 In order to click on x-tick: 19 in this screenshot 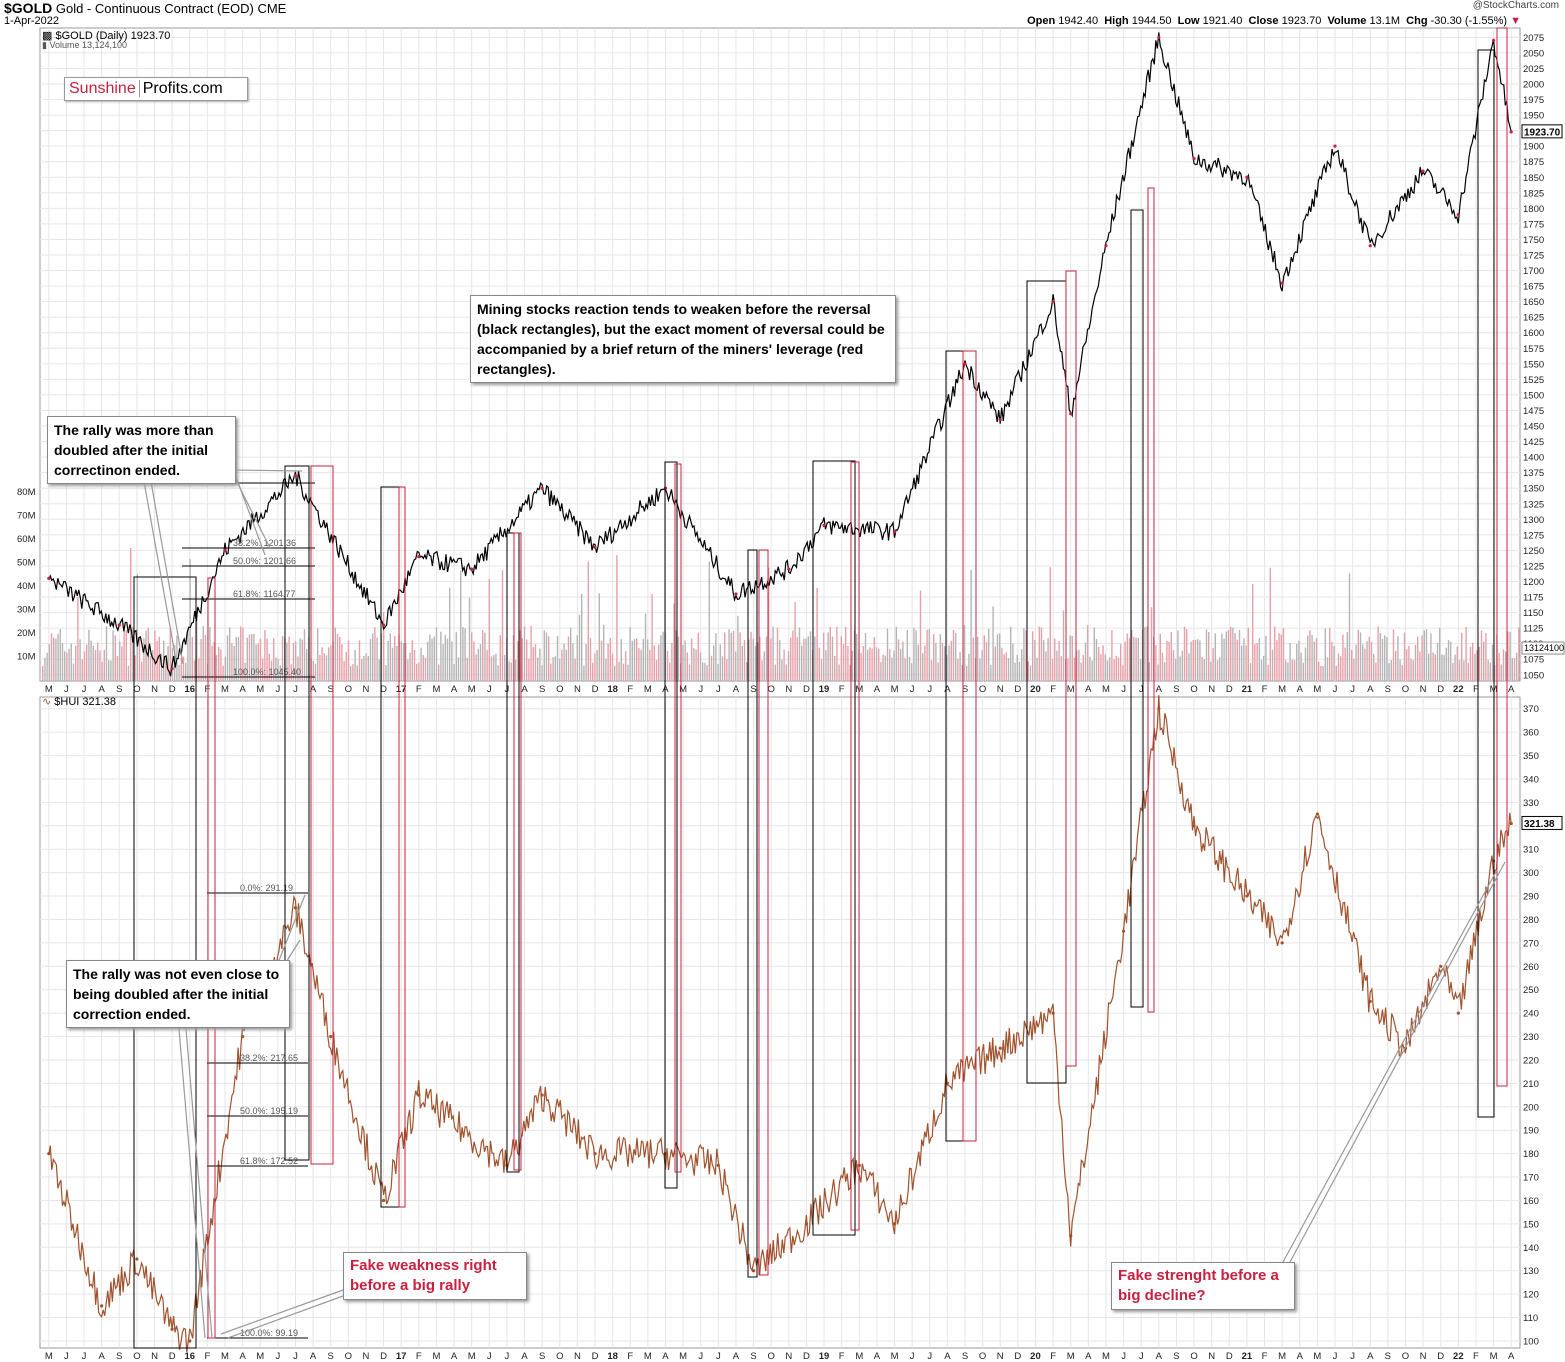, I will do `click(824, 1356)`.